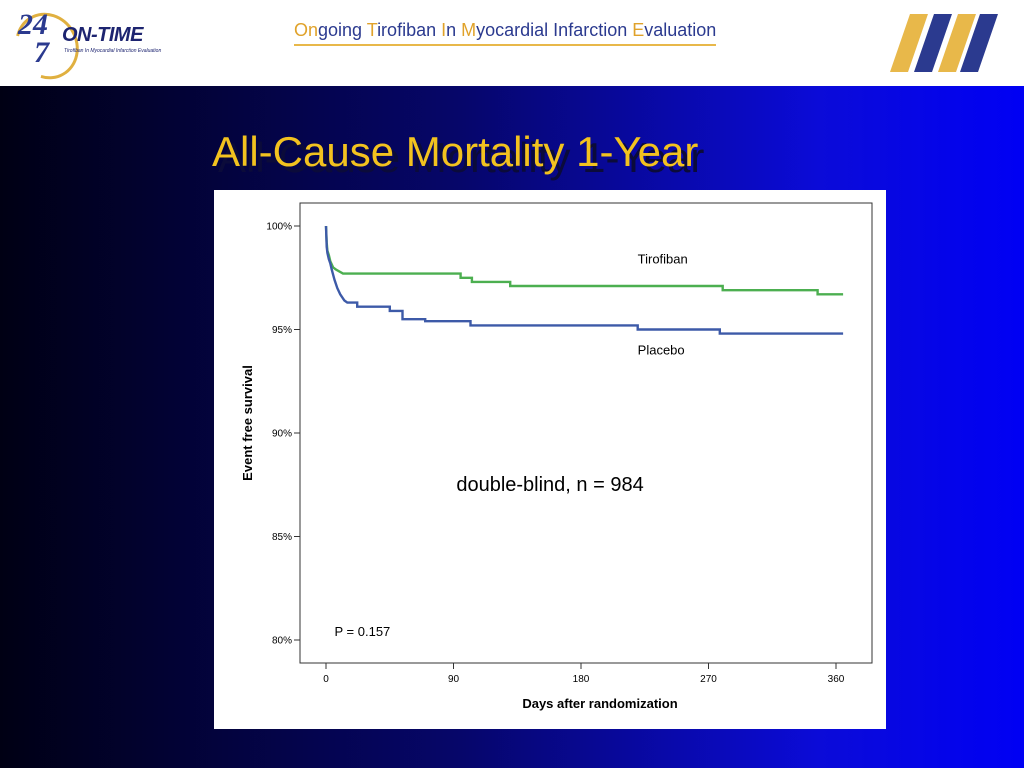 Image resolution: width=1024 pixels, height=768 pixels. Describe the element at coordinates (102, 35) in the screenshot. I see `logo-word: ON-TIME` at that location.